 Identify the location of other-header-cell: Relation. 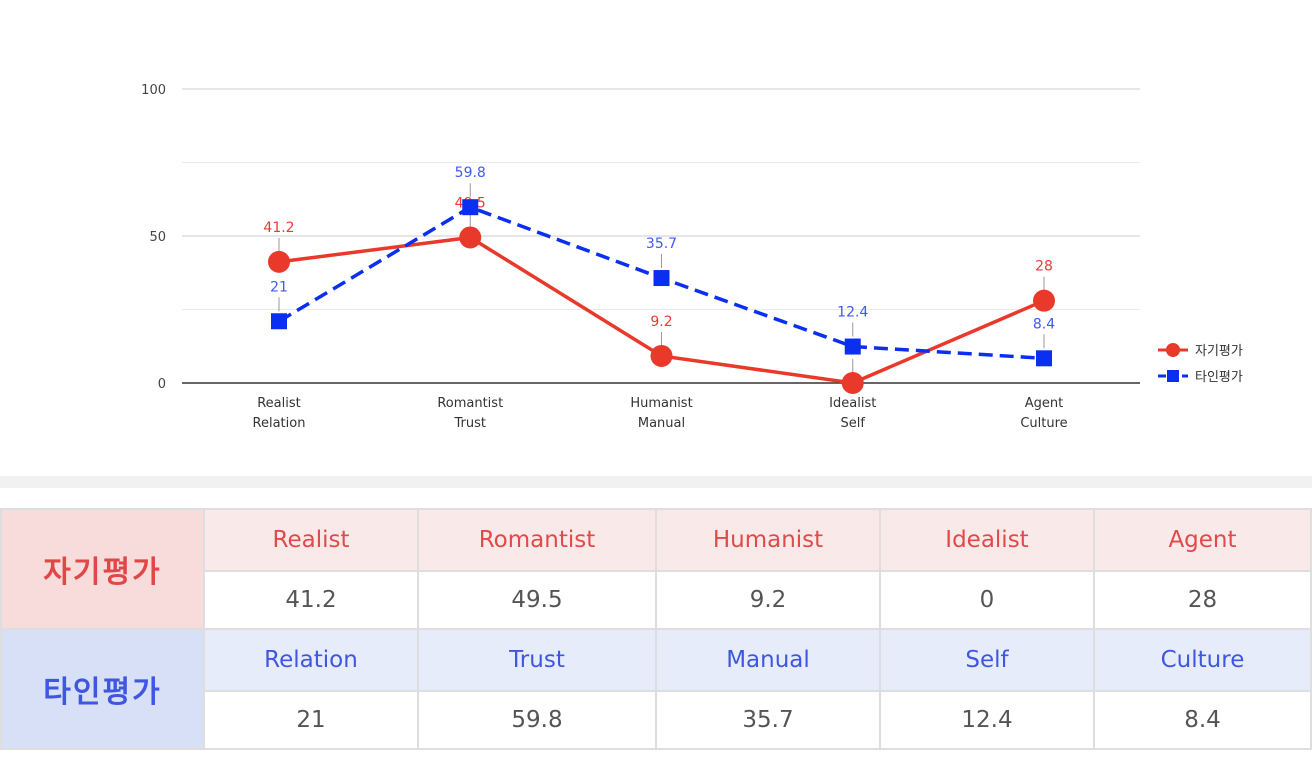
(311, 660).